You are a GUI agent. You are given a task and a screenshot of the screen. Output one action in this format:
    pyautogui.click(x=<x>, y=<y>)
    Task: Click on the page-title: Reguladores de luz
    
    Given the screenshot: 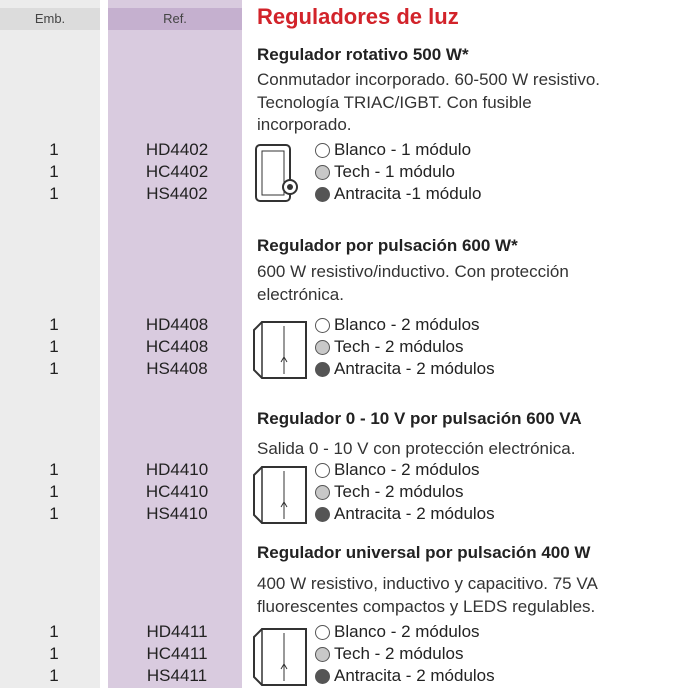 What is the action you would take?
    pyautogui.click(x=358, y=16)
    